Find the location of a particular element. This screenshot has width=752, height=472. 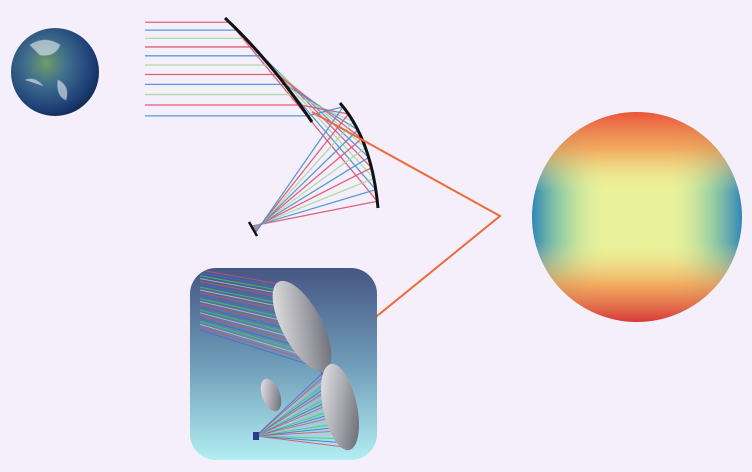

connector-line is located at coordinates (406, 236).